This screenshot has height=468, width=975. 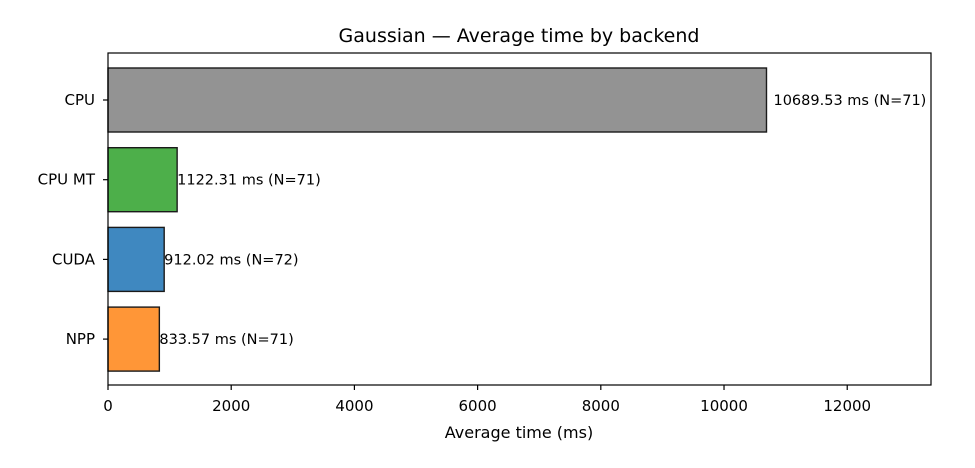 I want to click on data-label-npp: 833.57 ms (N=71), so click(x=226, y=340).